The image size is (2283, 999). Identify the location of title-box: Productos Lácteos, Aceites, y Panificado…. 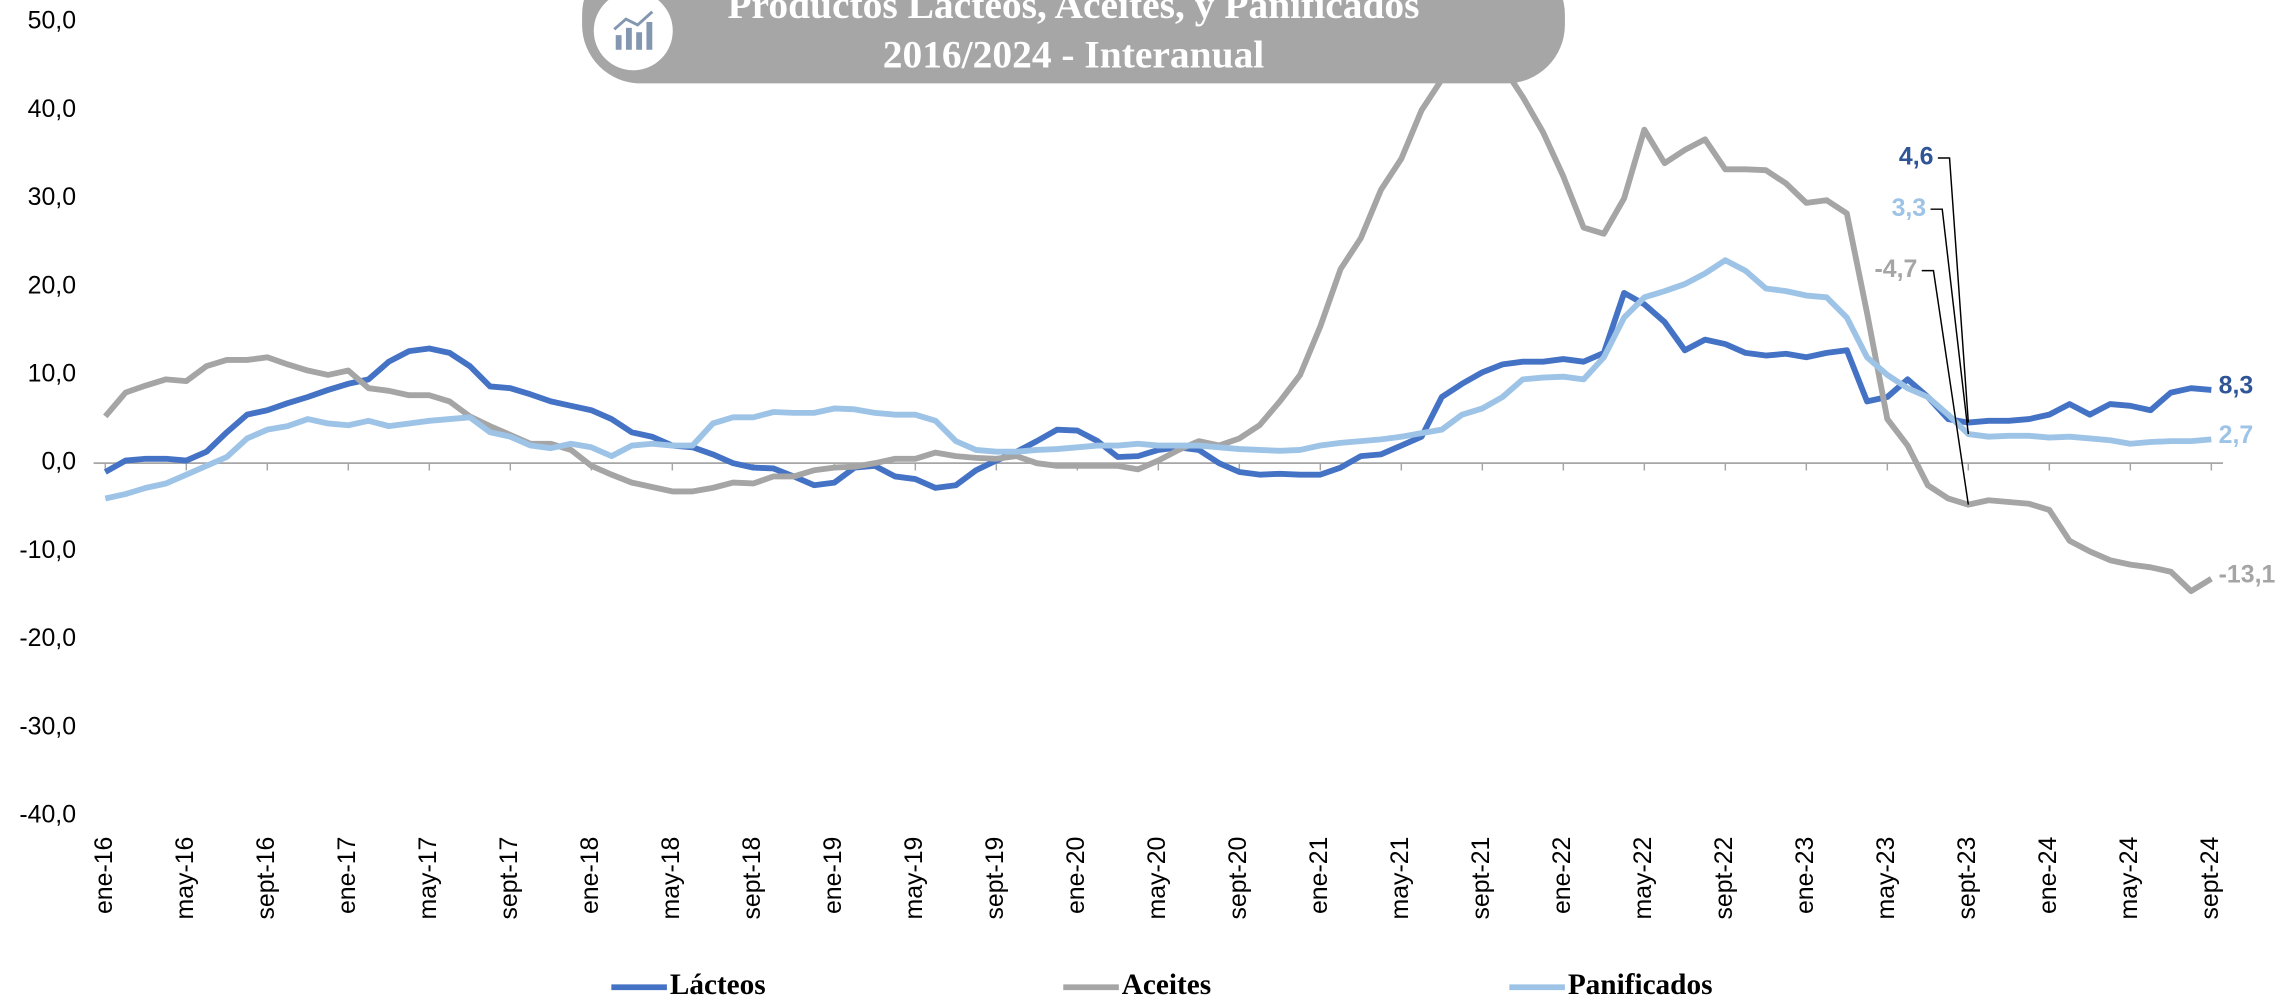
(1073, 42).